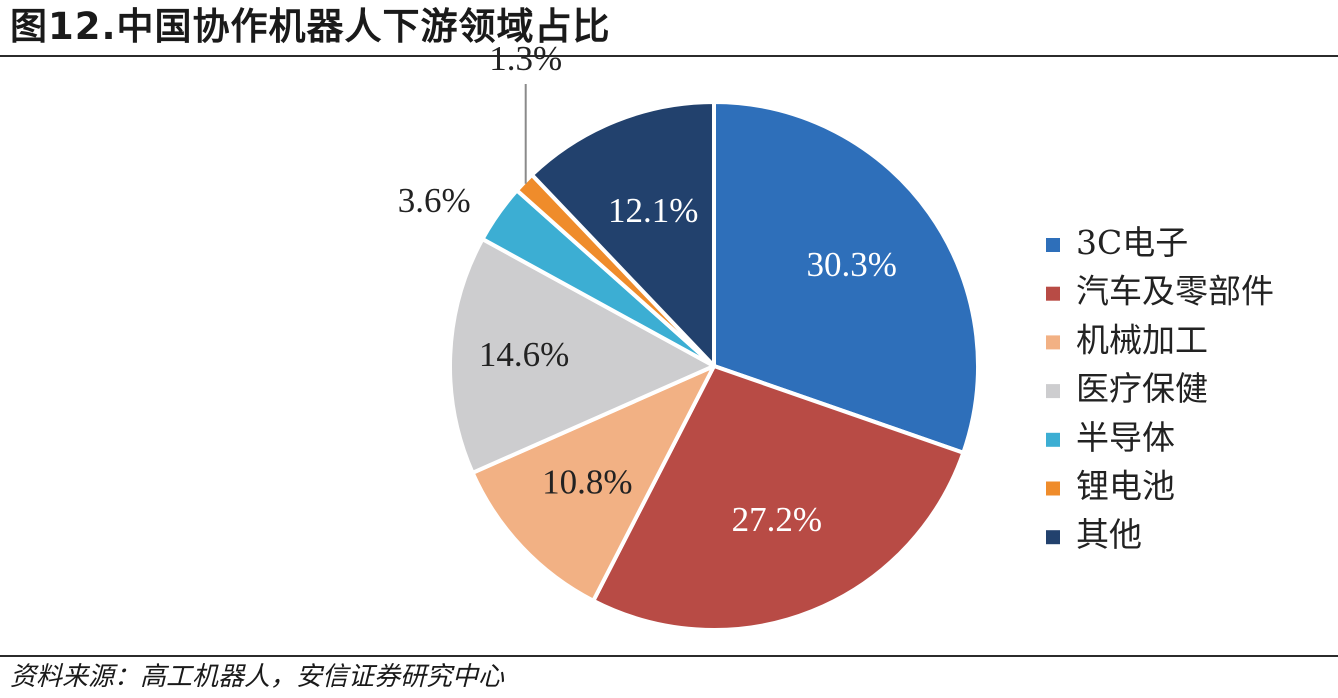  I want to click on legend-label: 3C电子, so click(1132, 242).